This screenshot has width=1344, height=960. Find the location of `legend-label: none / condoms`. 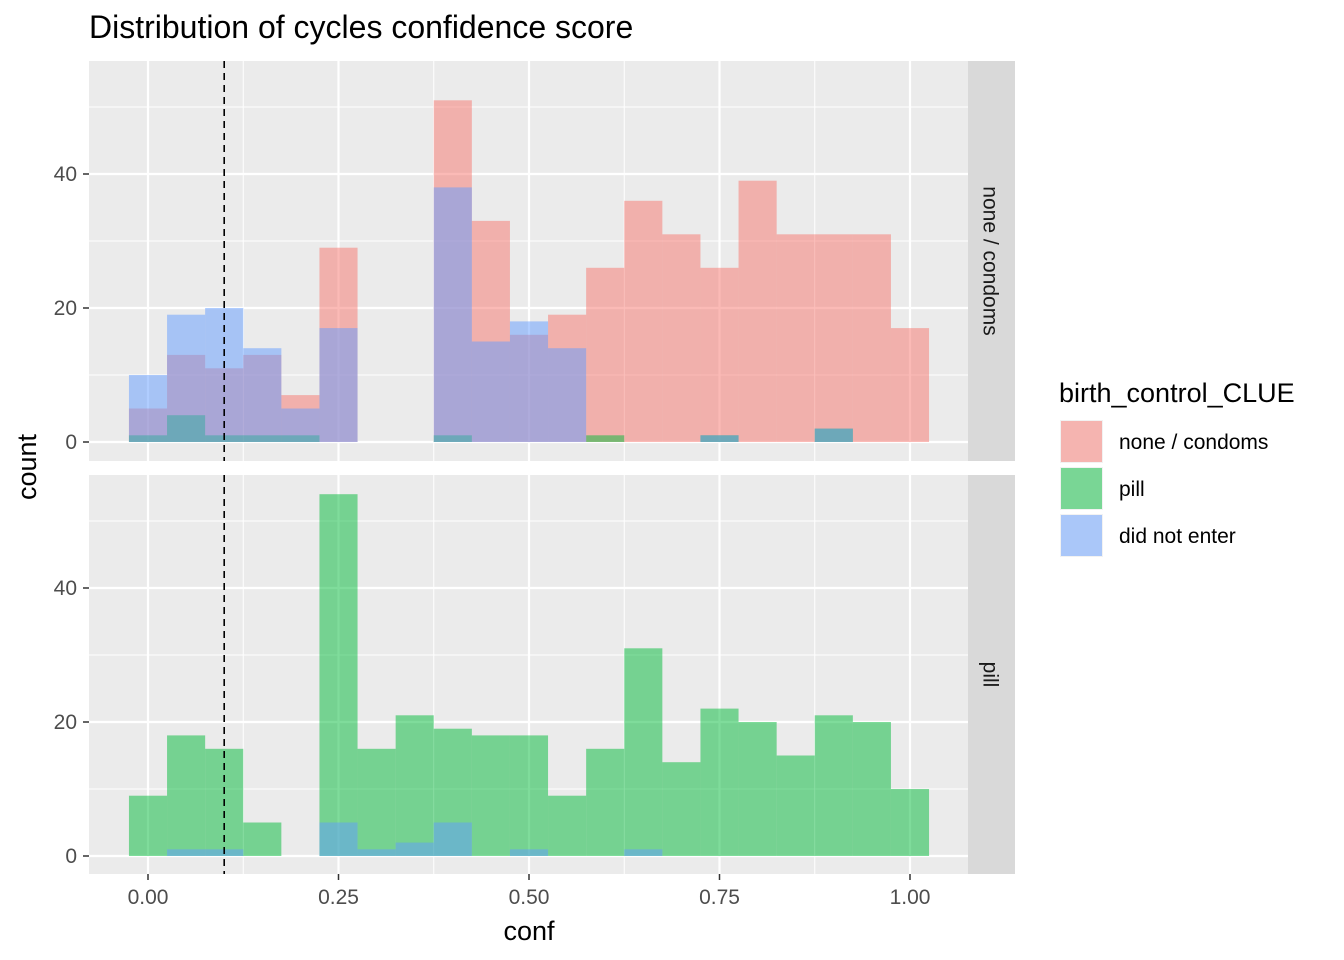

legend-label: none / condoms is located at coordinates (1193, 442).